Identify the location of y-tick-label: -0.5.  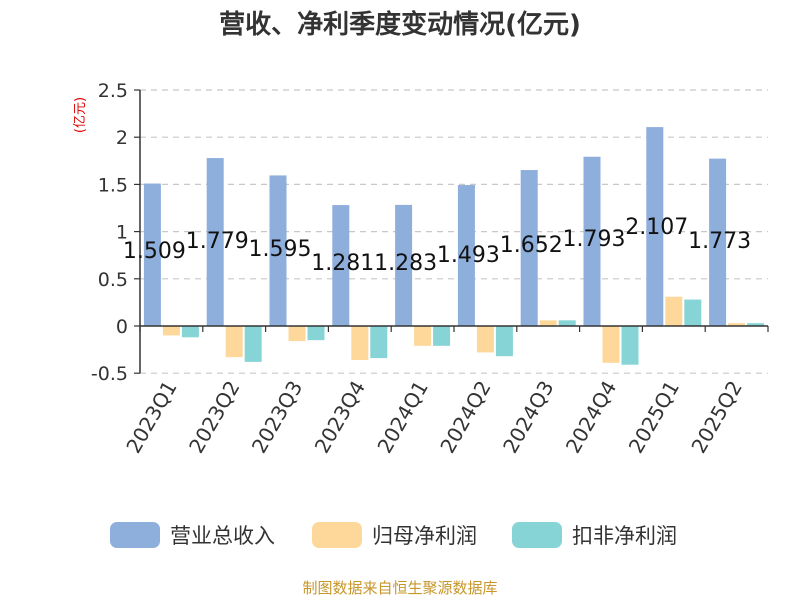
(109, 374).